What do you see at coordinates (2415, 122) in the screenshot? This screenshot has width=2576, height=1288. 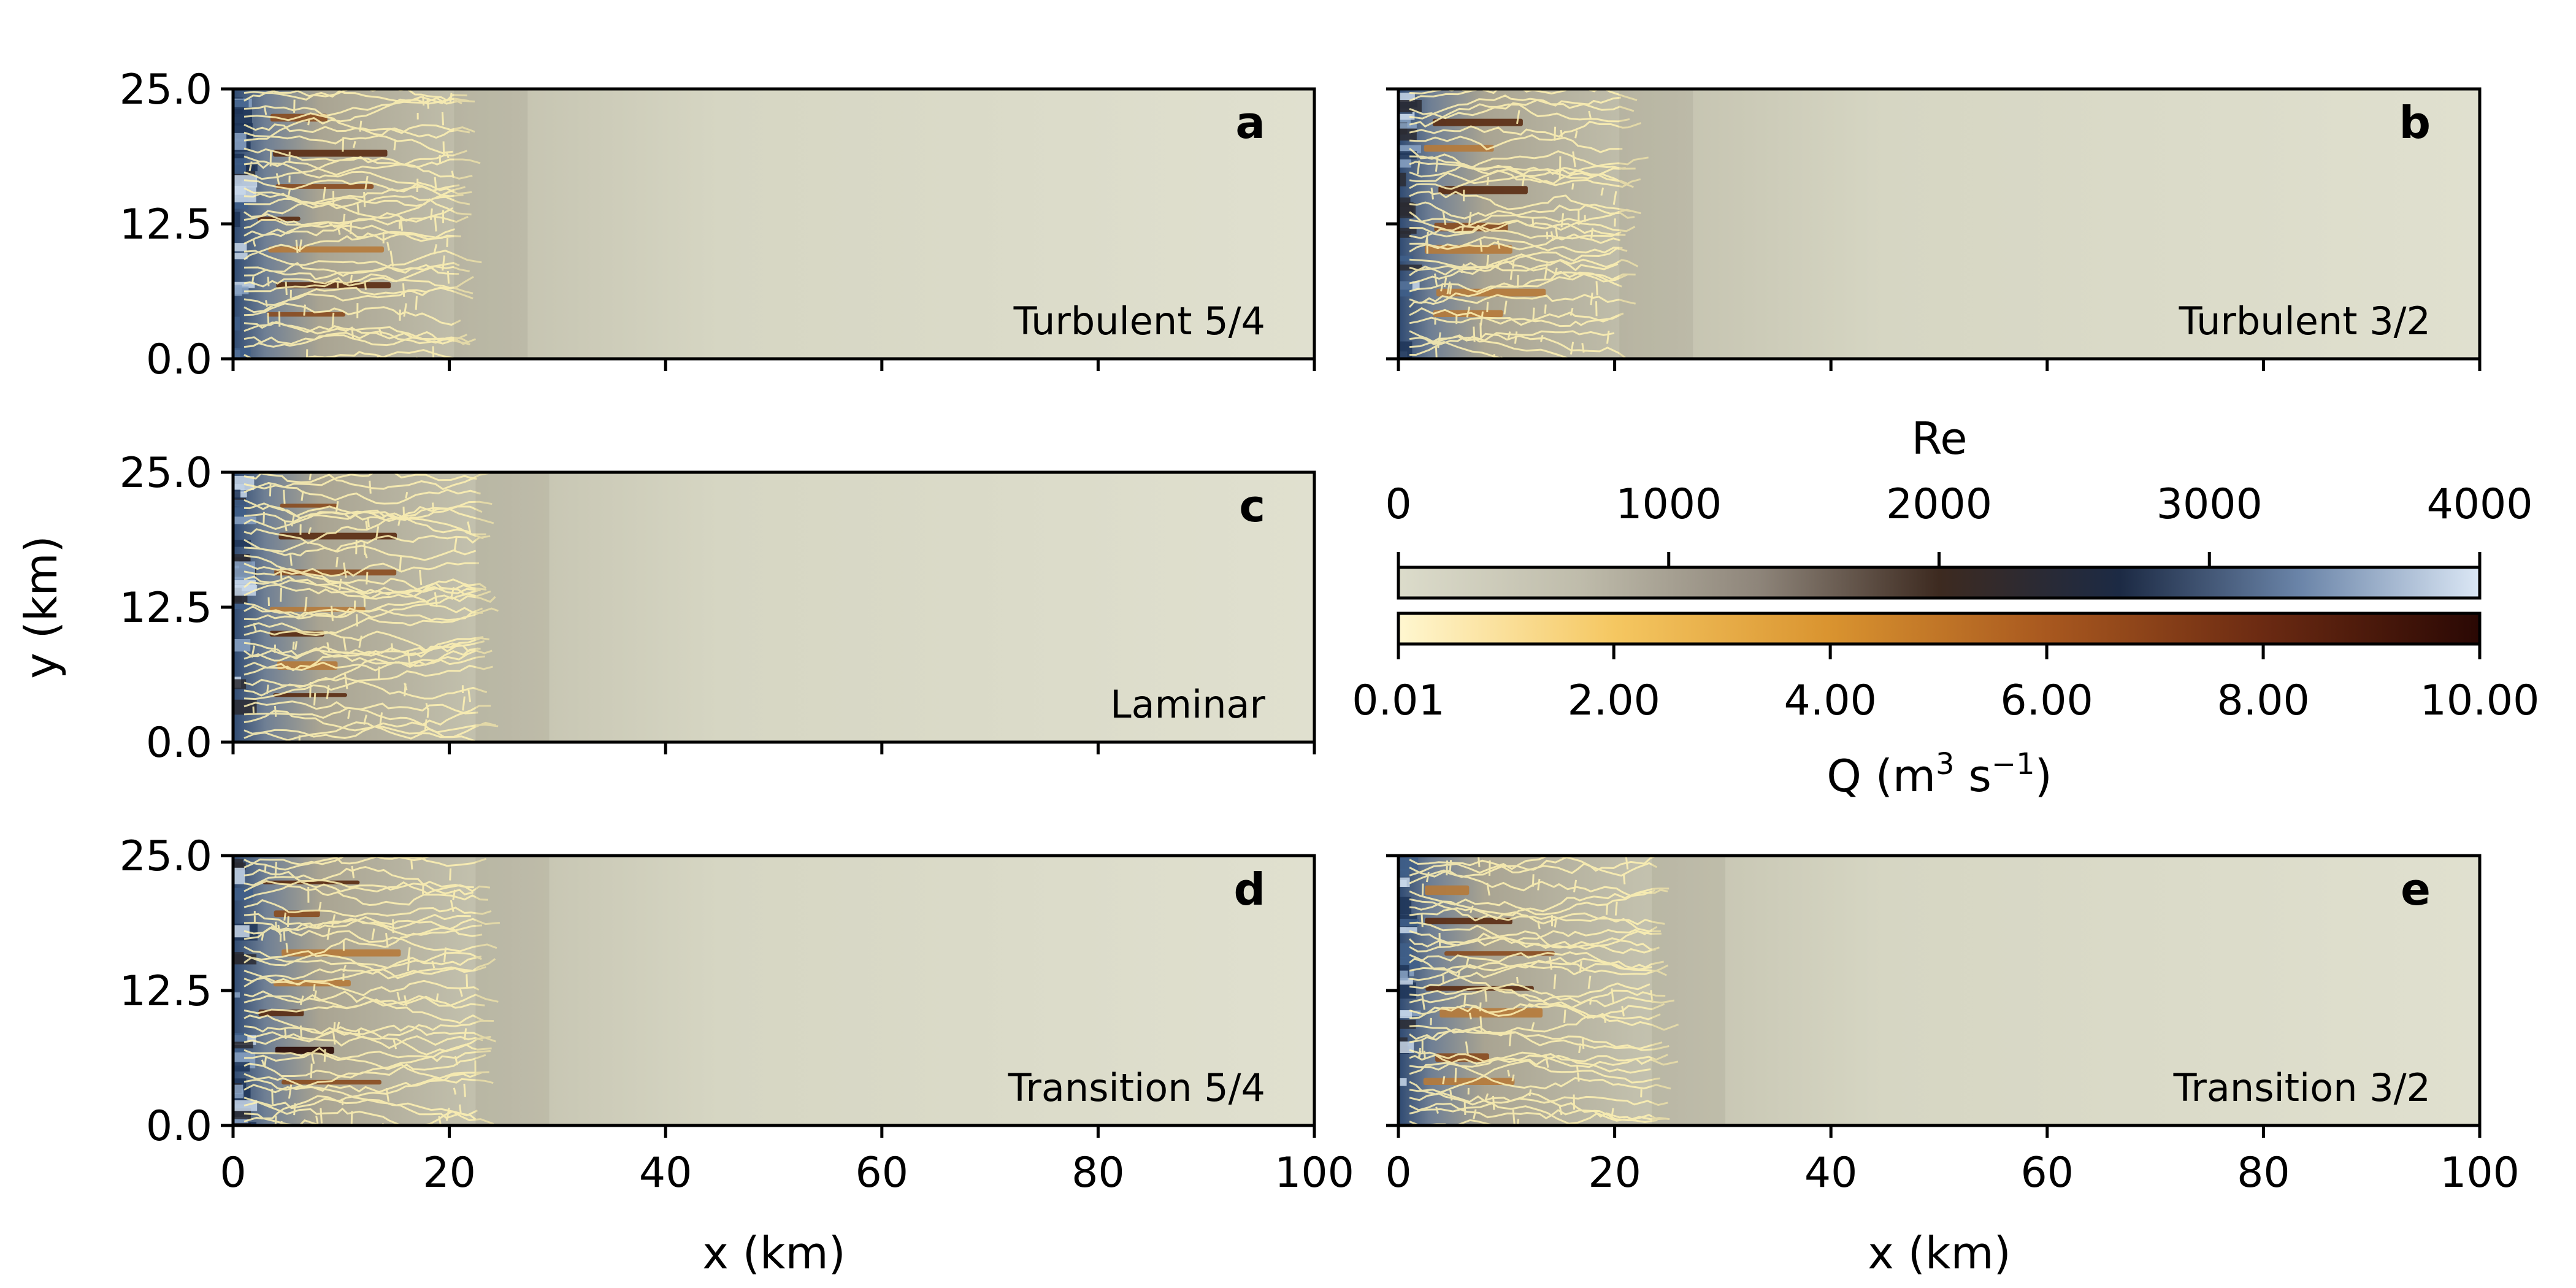 I see `panel-letter: b` at bounding box center [2415, 122].